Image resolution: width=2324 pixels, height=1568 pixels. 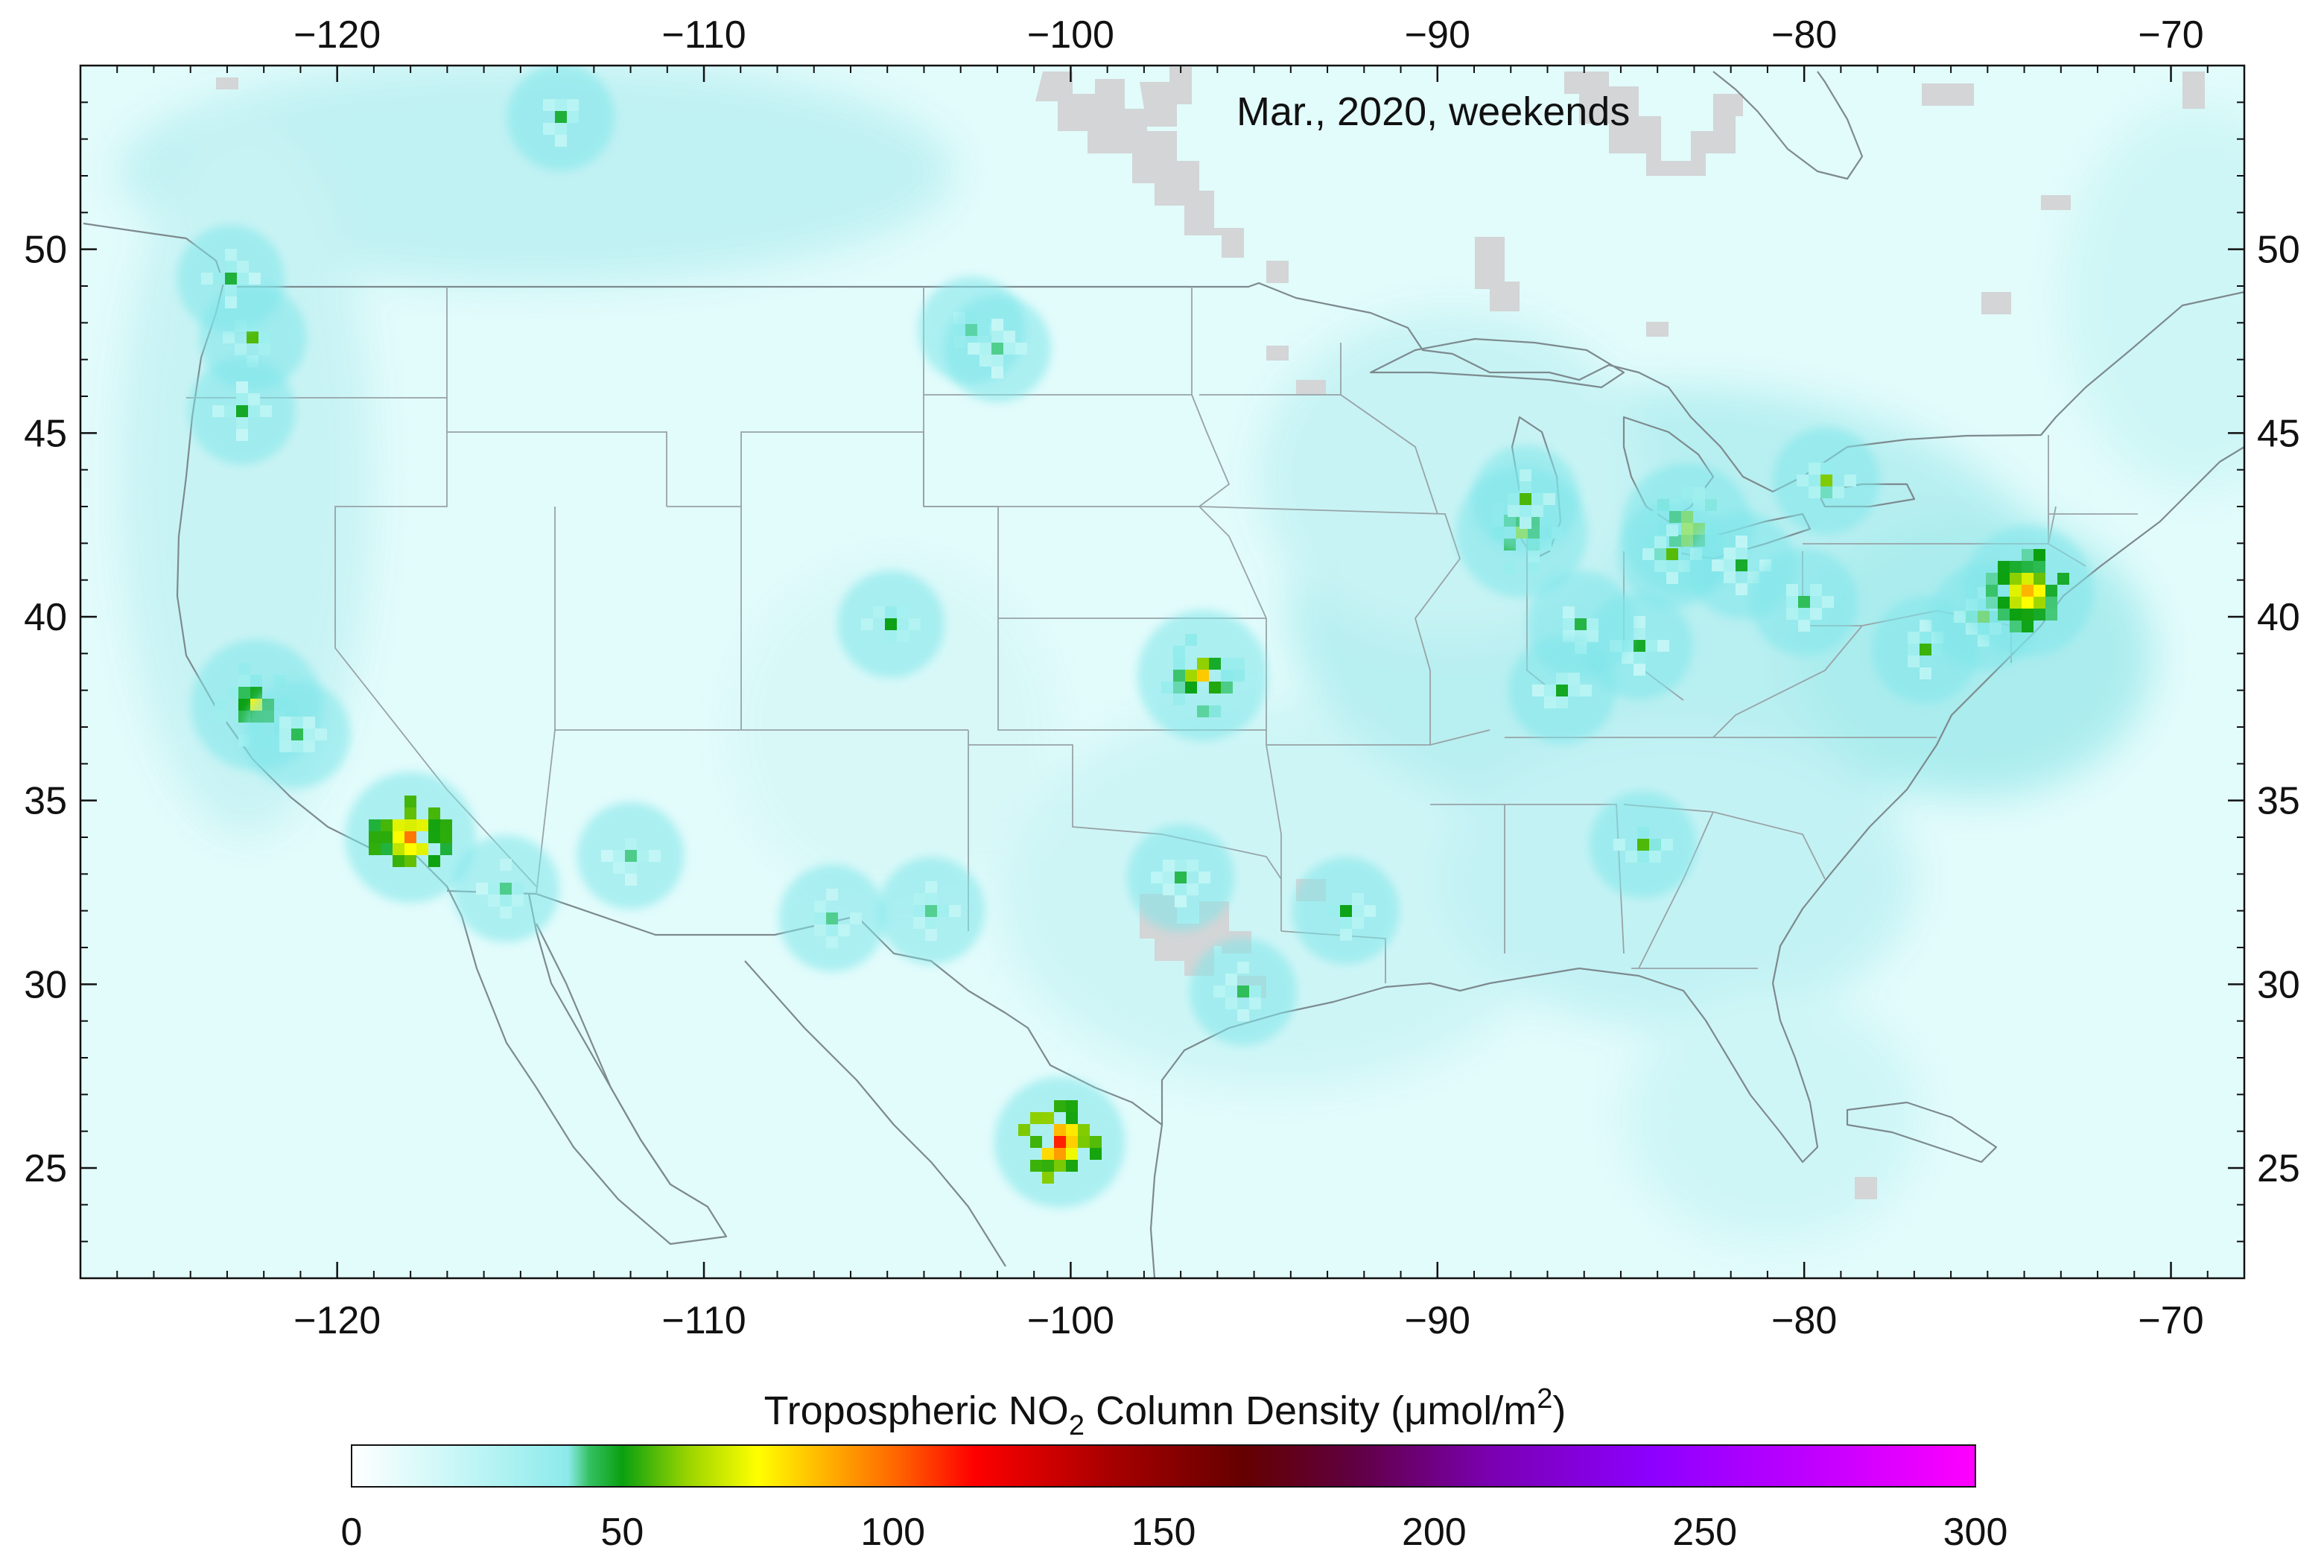 What do you see at coordinates (411, 837) in the screenshot?
I see `hotspot-los-angeles` at bounding box center [411, 837].